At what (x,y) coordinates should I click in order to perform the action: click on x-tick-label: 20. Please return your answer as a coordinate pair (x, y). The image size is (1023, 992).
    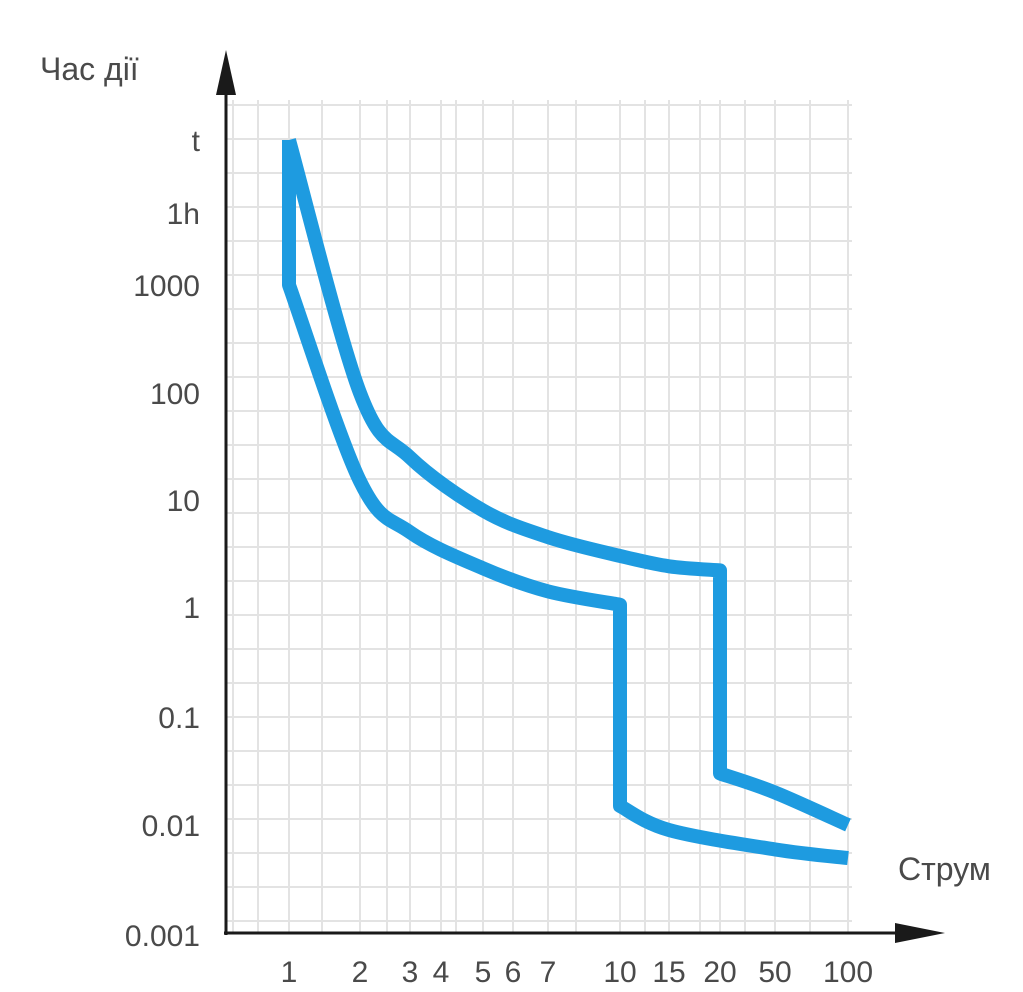
    Looking at the image, I should click on (719, 972).